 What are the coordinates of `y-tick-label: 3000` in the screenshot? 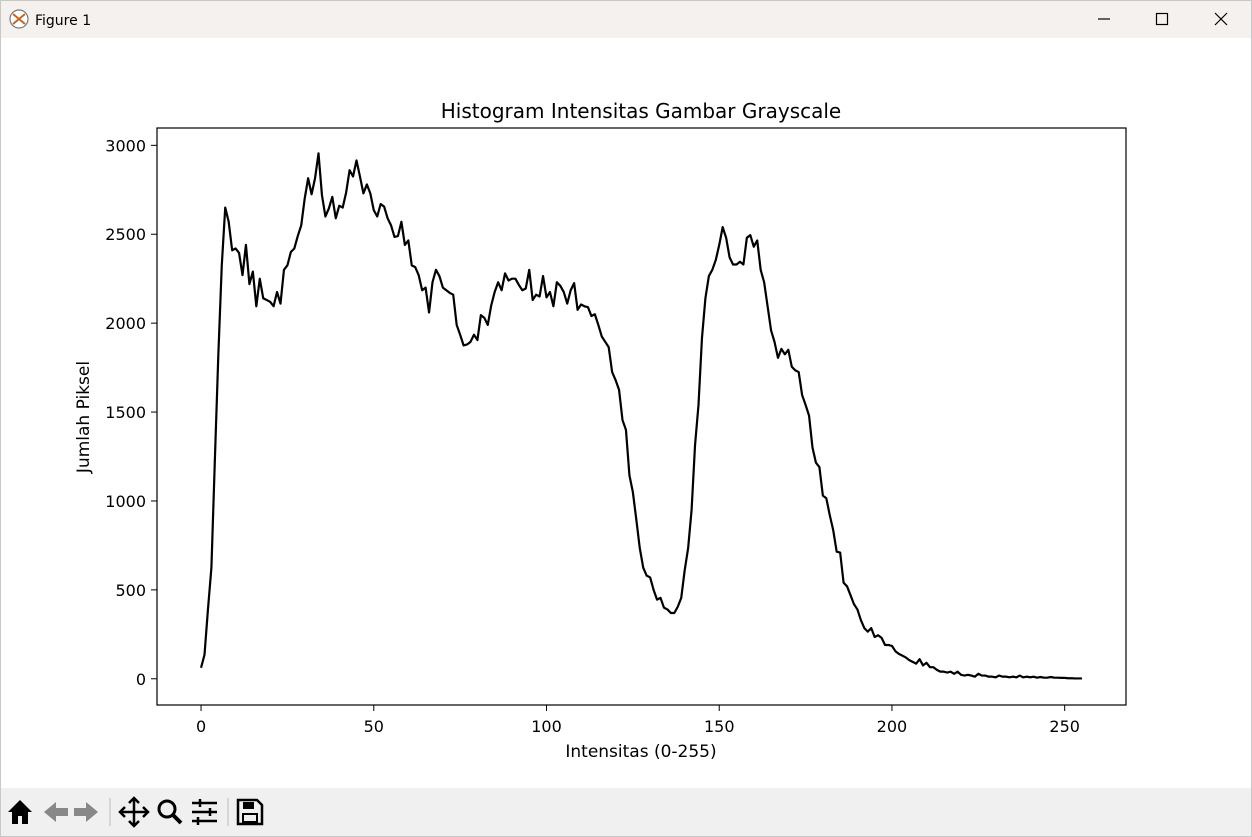 It's located at (125, 145).